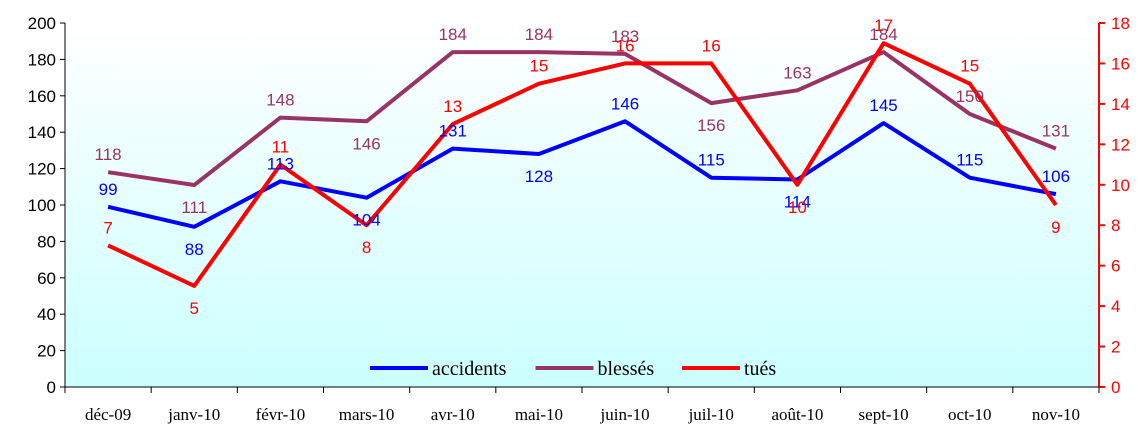  What do you see at coordinates (797, 72) in the screenshot?
I see `data-label-blessés: 163` at bounding box center [797, 72].